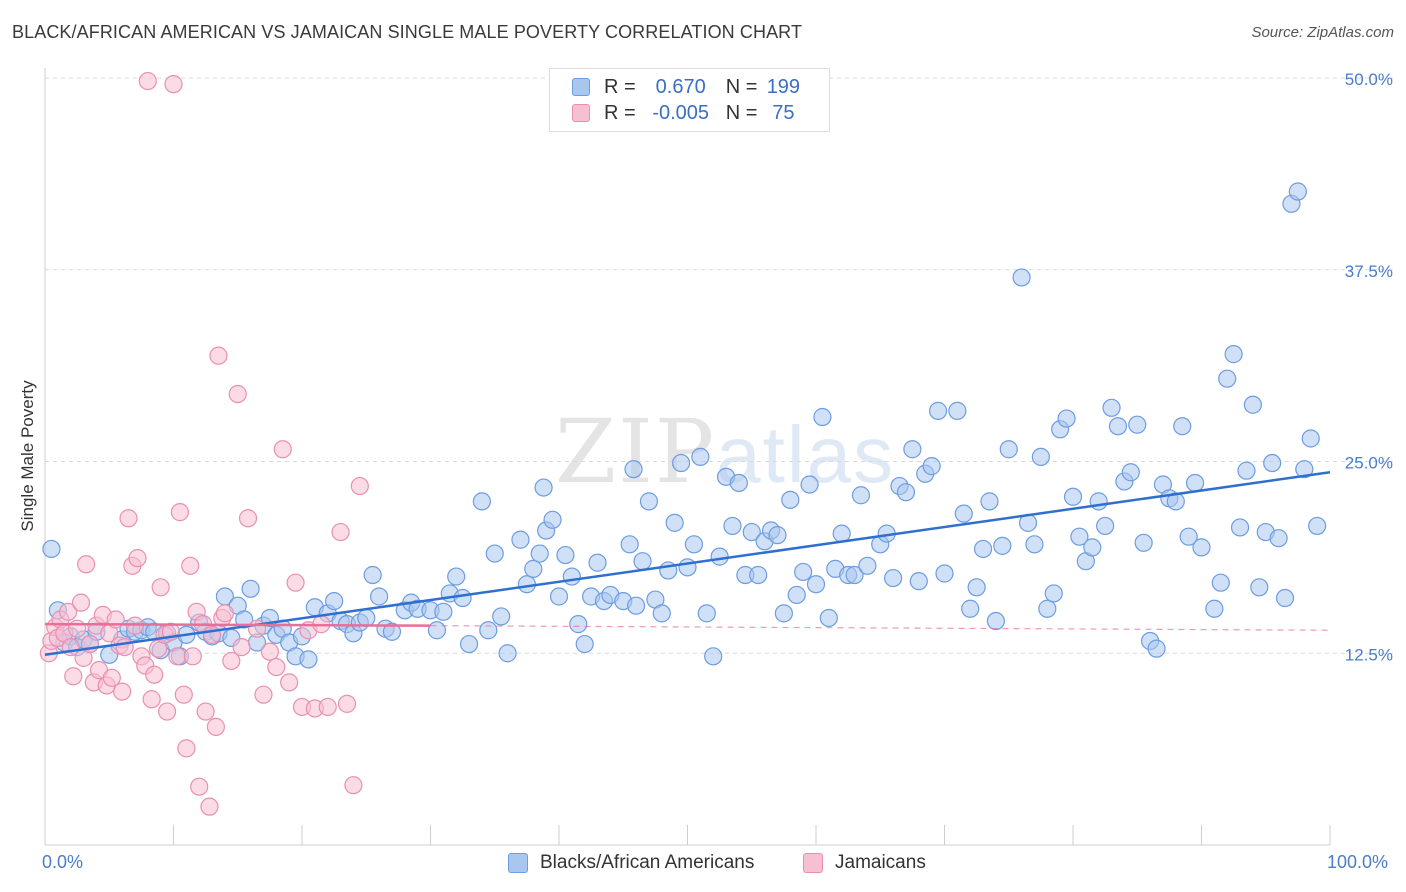 Image resolution: width=1406 pixels, height=892 pixels. I want to click on stats-legend: R = 0.670 N = 199 R = -0.005 N = 75, so click(689, 100).